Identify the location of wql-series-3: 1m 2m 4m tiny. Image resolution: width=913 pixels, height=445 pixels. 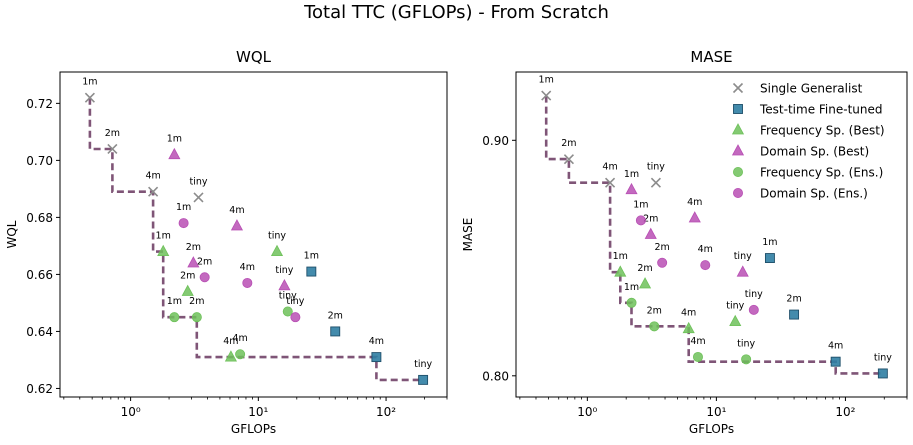
(230, 212).